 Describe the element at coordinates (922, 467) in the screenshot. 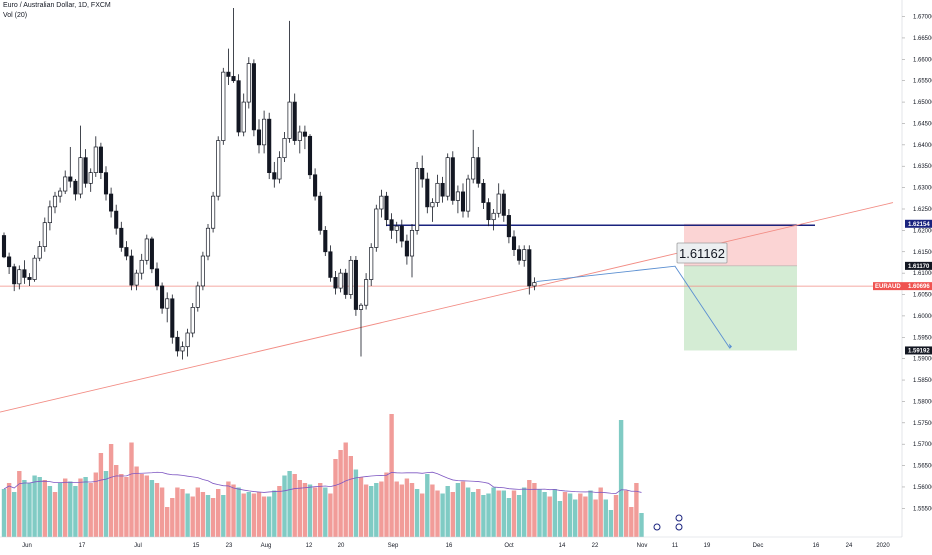

I see `y-tick-label: 1.56500` at that location.